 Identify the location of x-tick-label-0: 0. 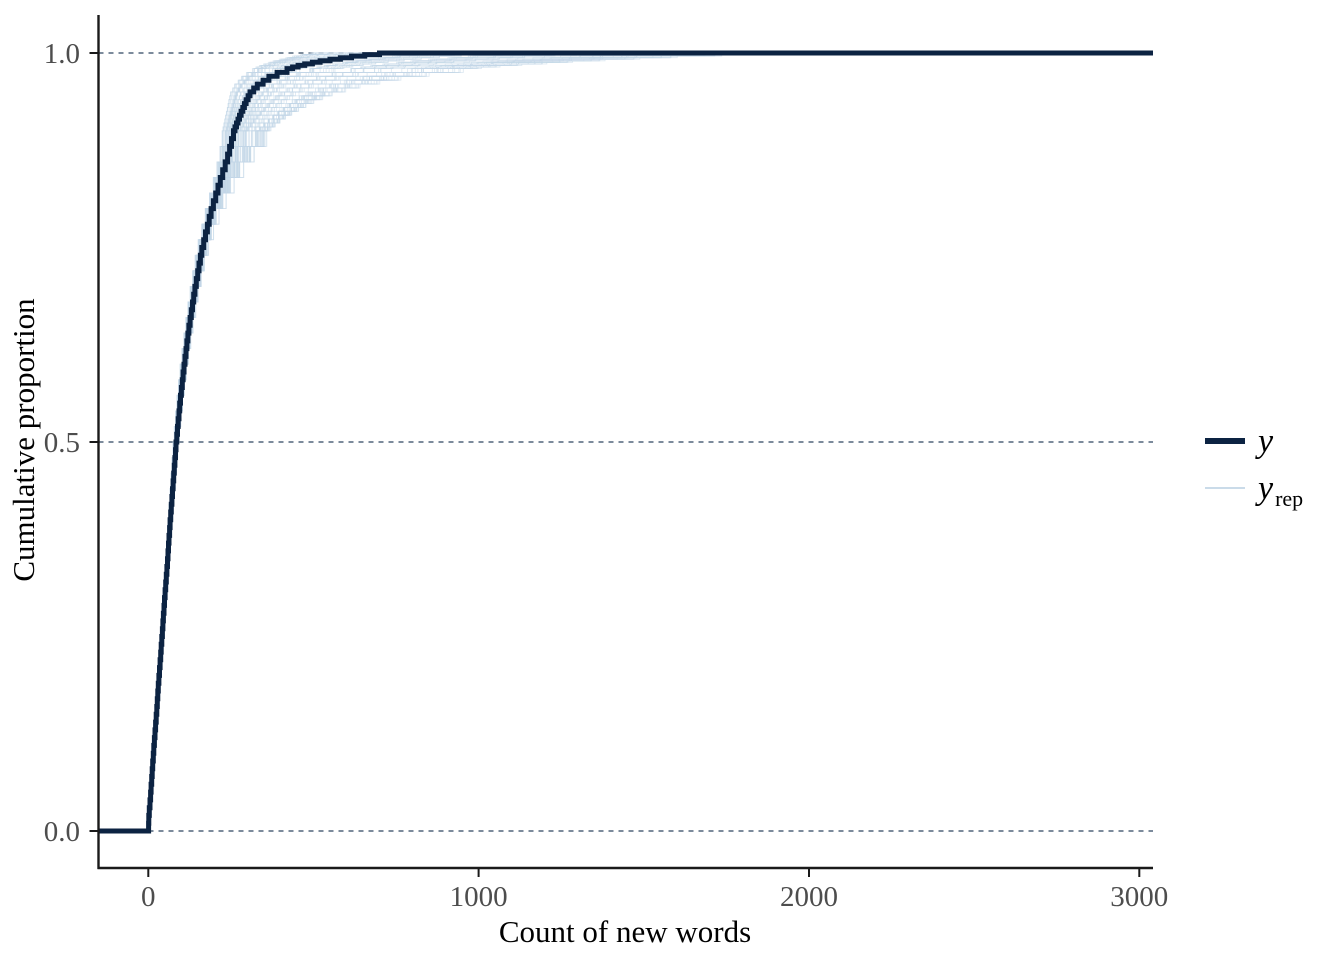
(148, 897).